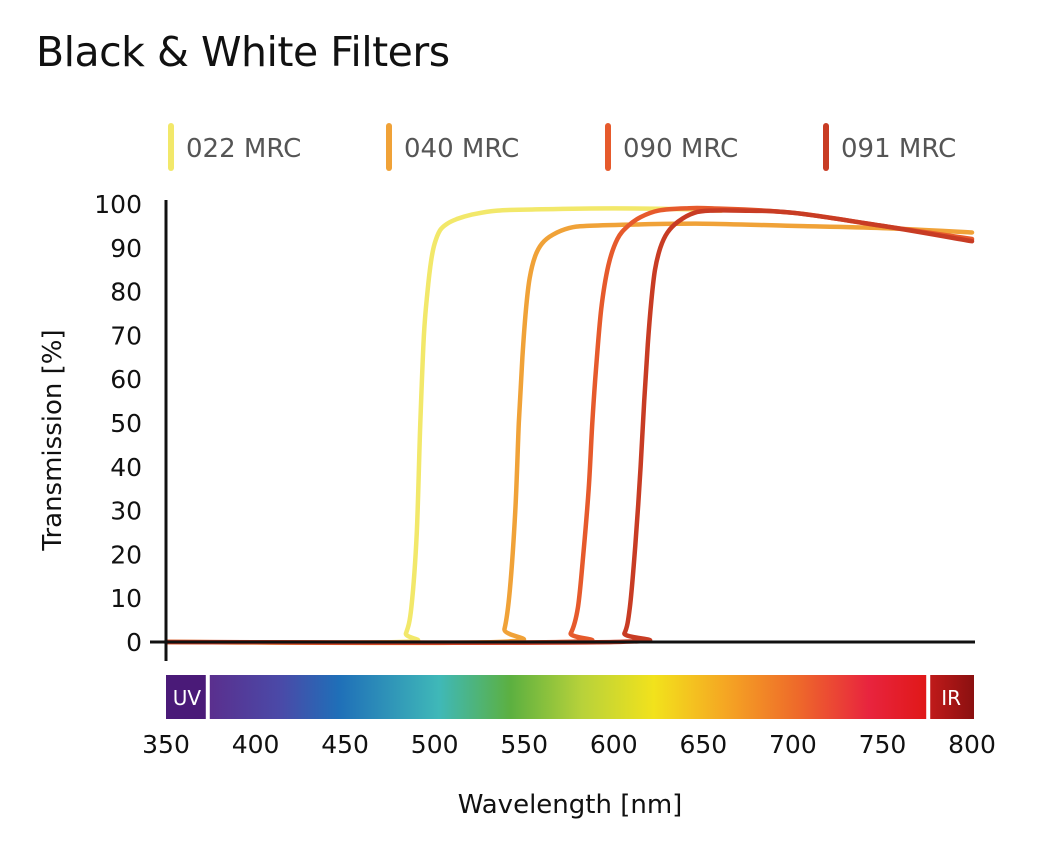 The width and height of the screenshot is (1042, 862). What do you see at coordinates (126, 423) in the screenshot?
I see `y-tick-label: 50` at bounding box center [126, 423].